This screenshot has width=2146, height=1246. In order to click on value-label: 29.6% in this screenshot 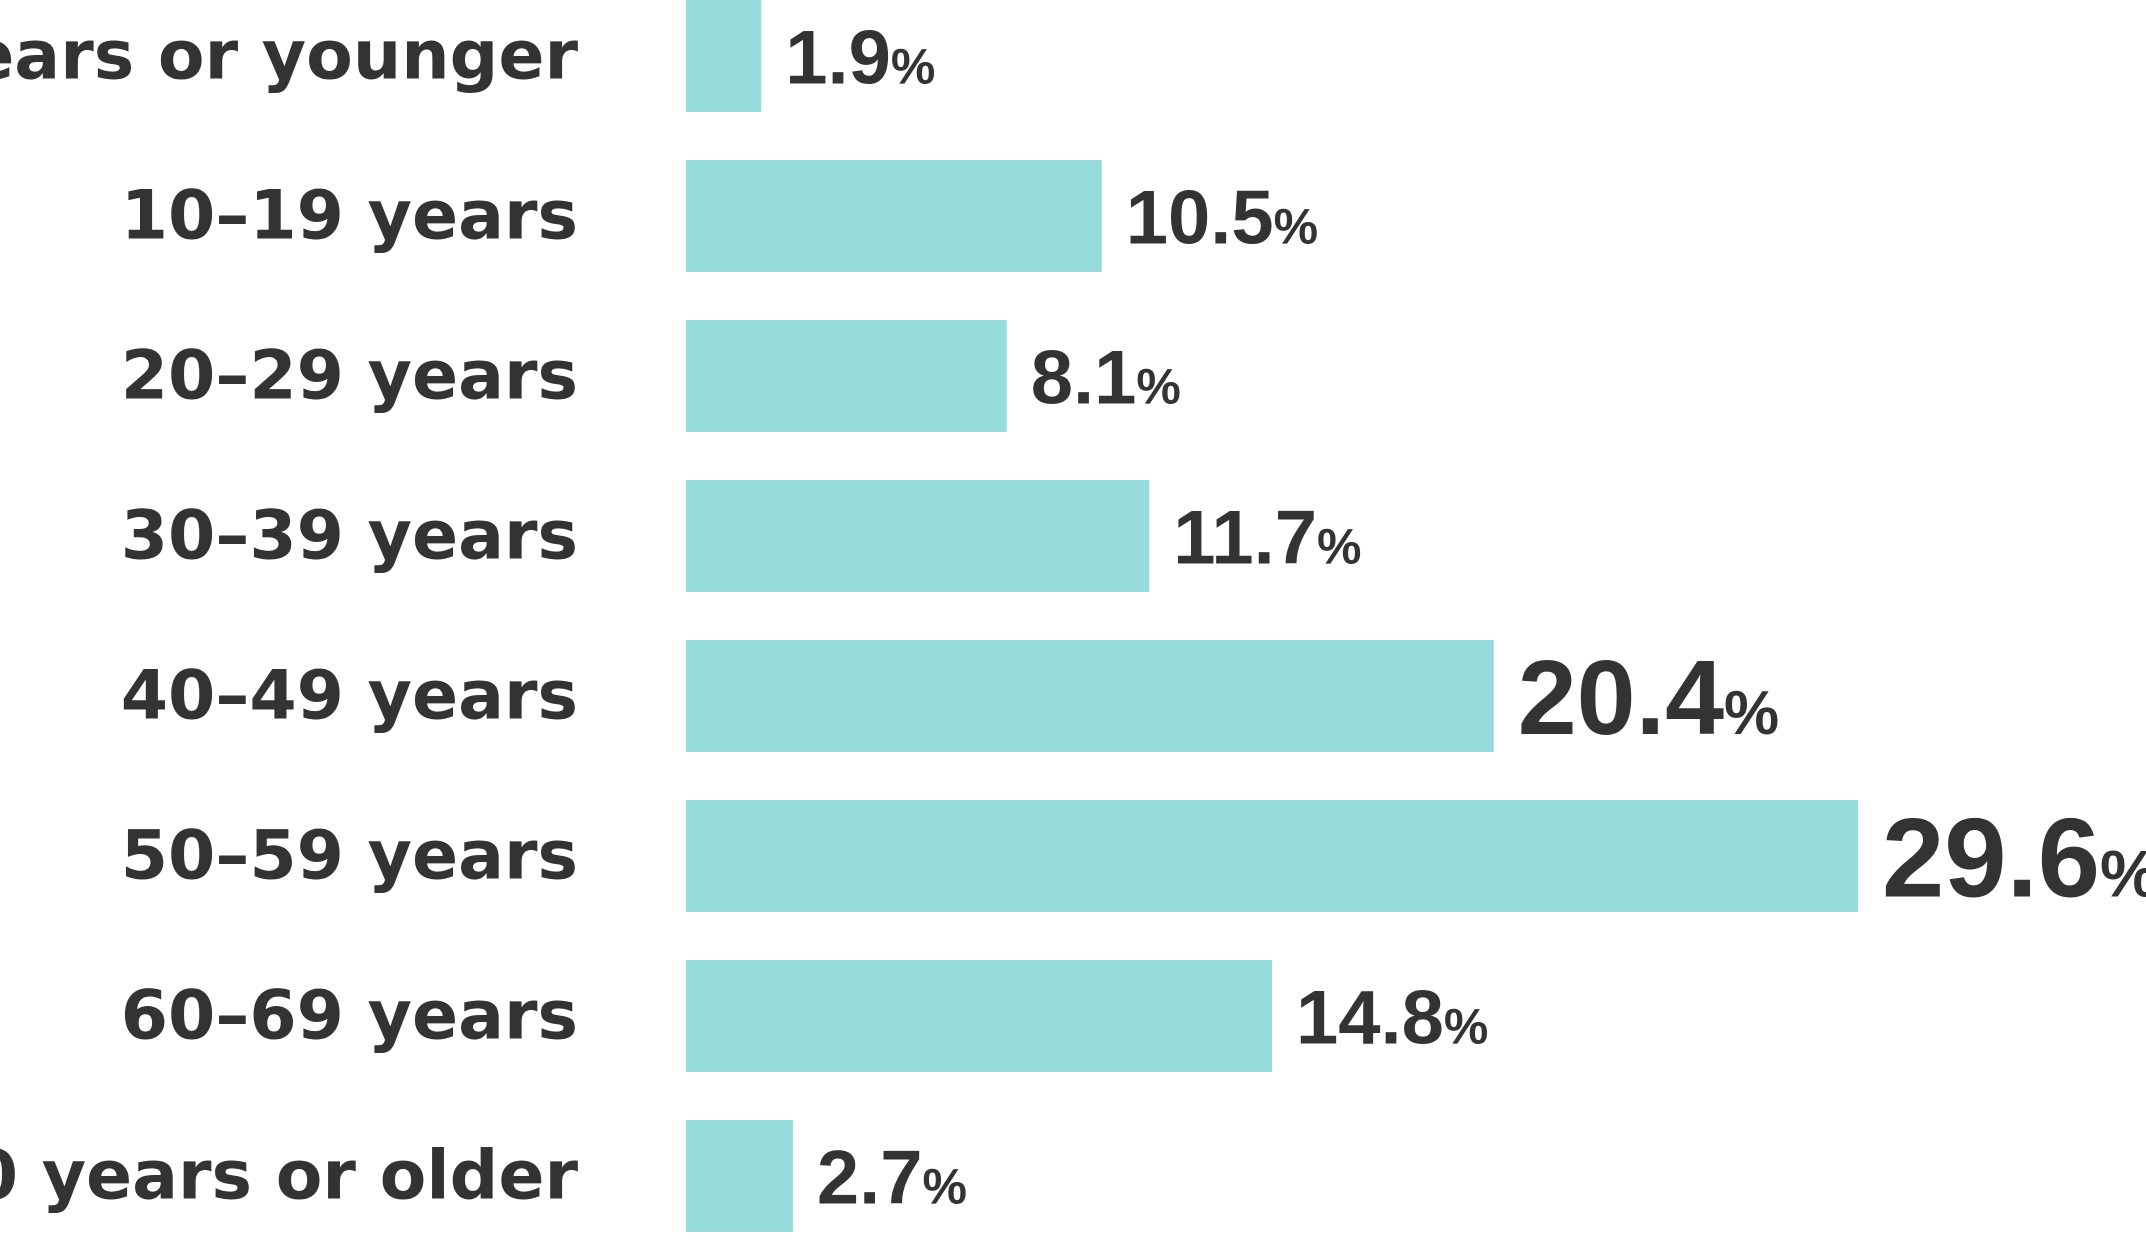, I will do `click(2014, 857)`.